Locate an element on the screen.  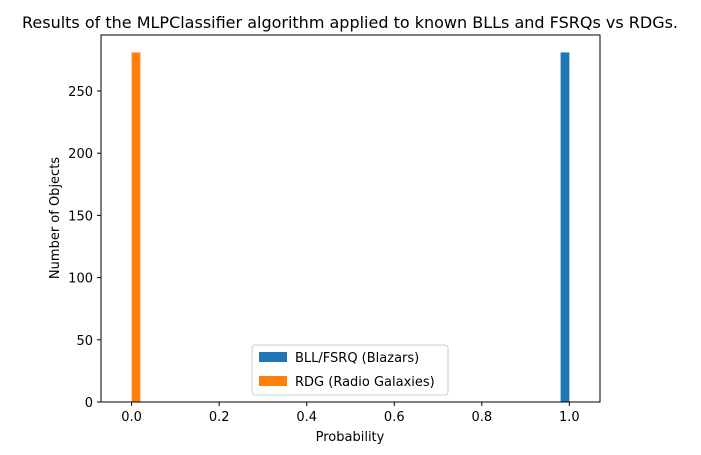
legend-label-blazars: BLL/FSRQ (Blazars) is located at coordinates (357, 358).